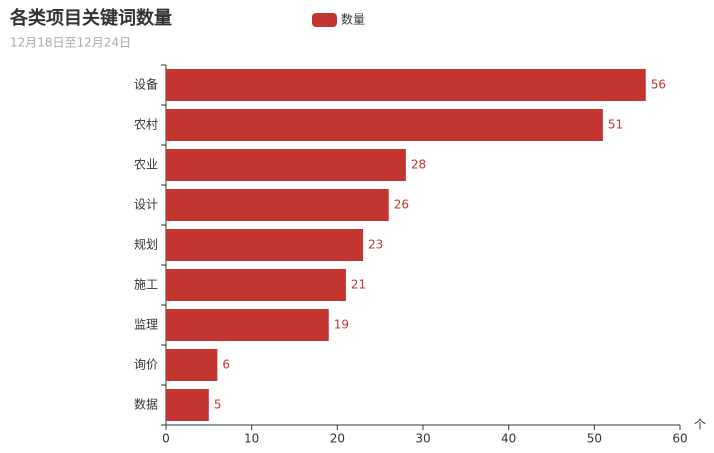  Describe the element at coordinates (337, 439) in the screenshot. I see `x-tick-label: 20` at that location.